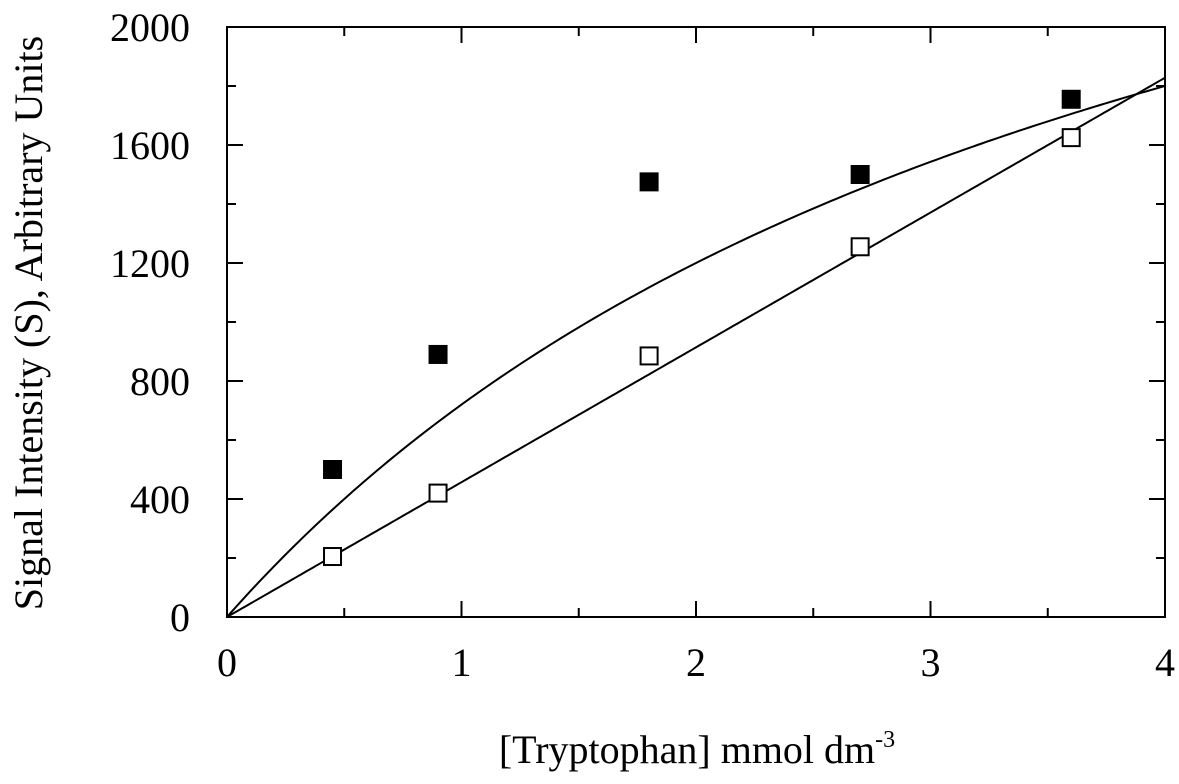 Image resolution: width=1179 pixels, height=784 pixels. I want to click on y-tick-label: 2000, so click(150, 27).